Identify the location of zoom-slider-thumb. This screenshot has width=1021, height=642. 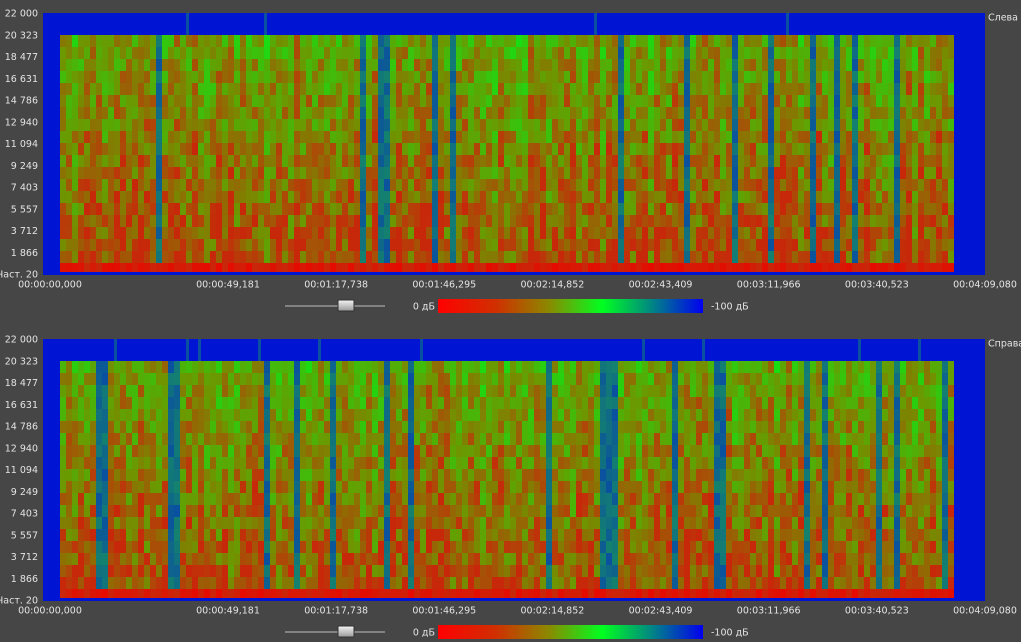
(346, 305).